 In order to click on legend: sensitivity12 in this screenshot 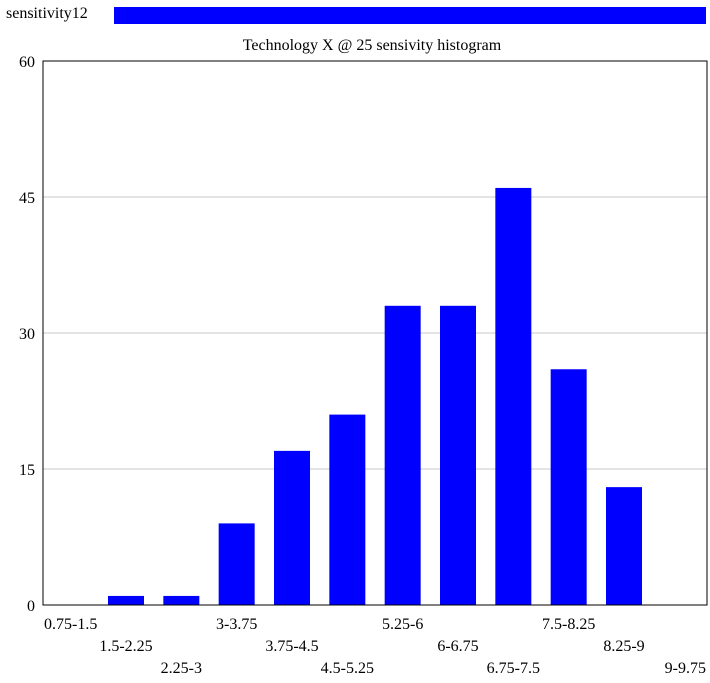, I will do `click(355, 15)`.